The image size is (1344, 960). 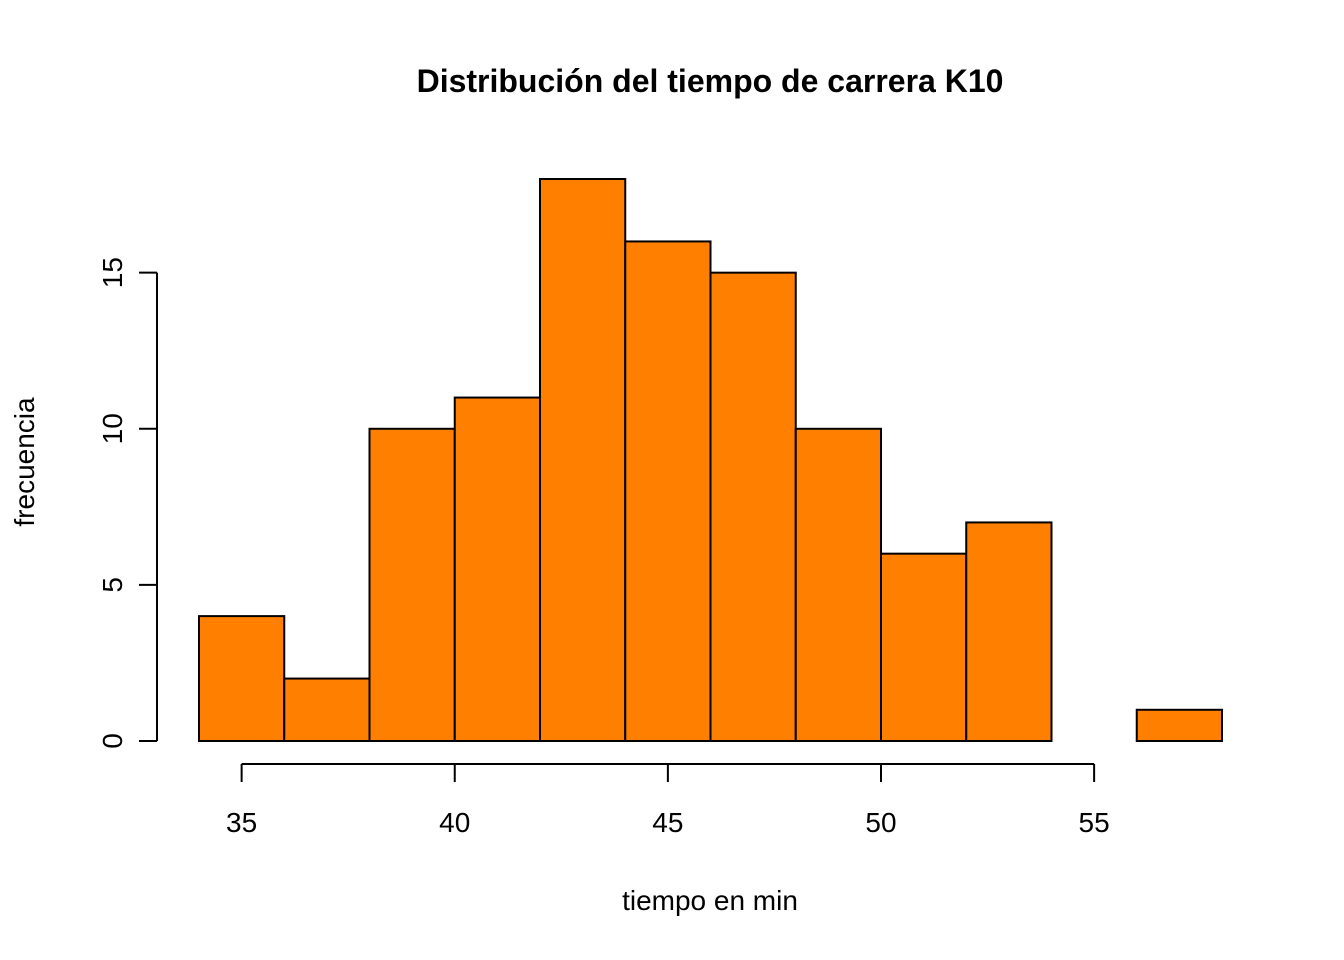 What do you see at coordinates (24, 462) in the screenshot?
I see `y-axis-label: frecuencia` at bounding box center [24, 462].